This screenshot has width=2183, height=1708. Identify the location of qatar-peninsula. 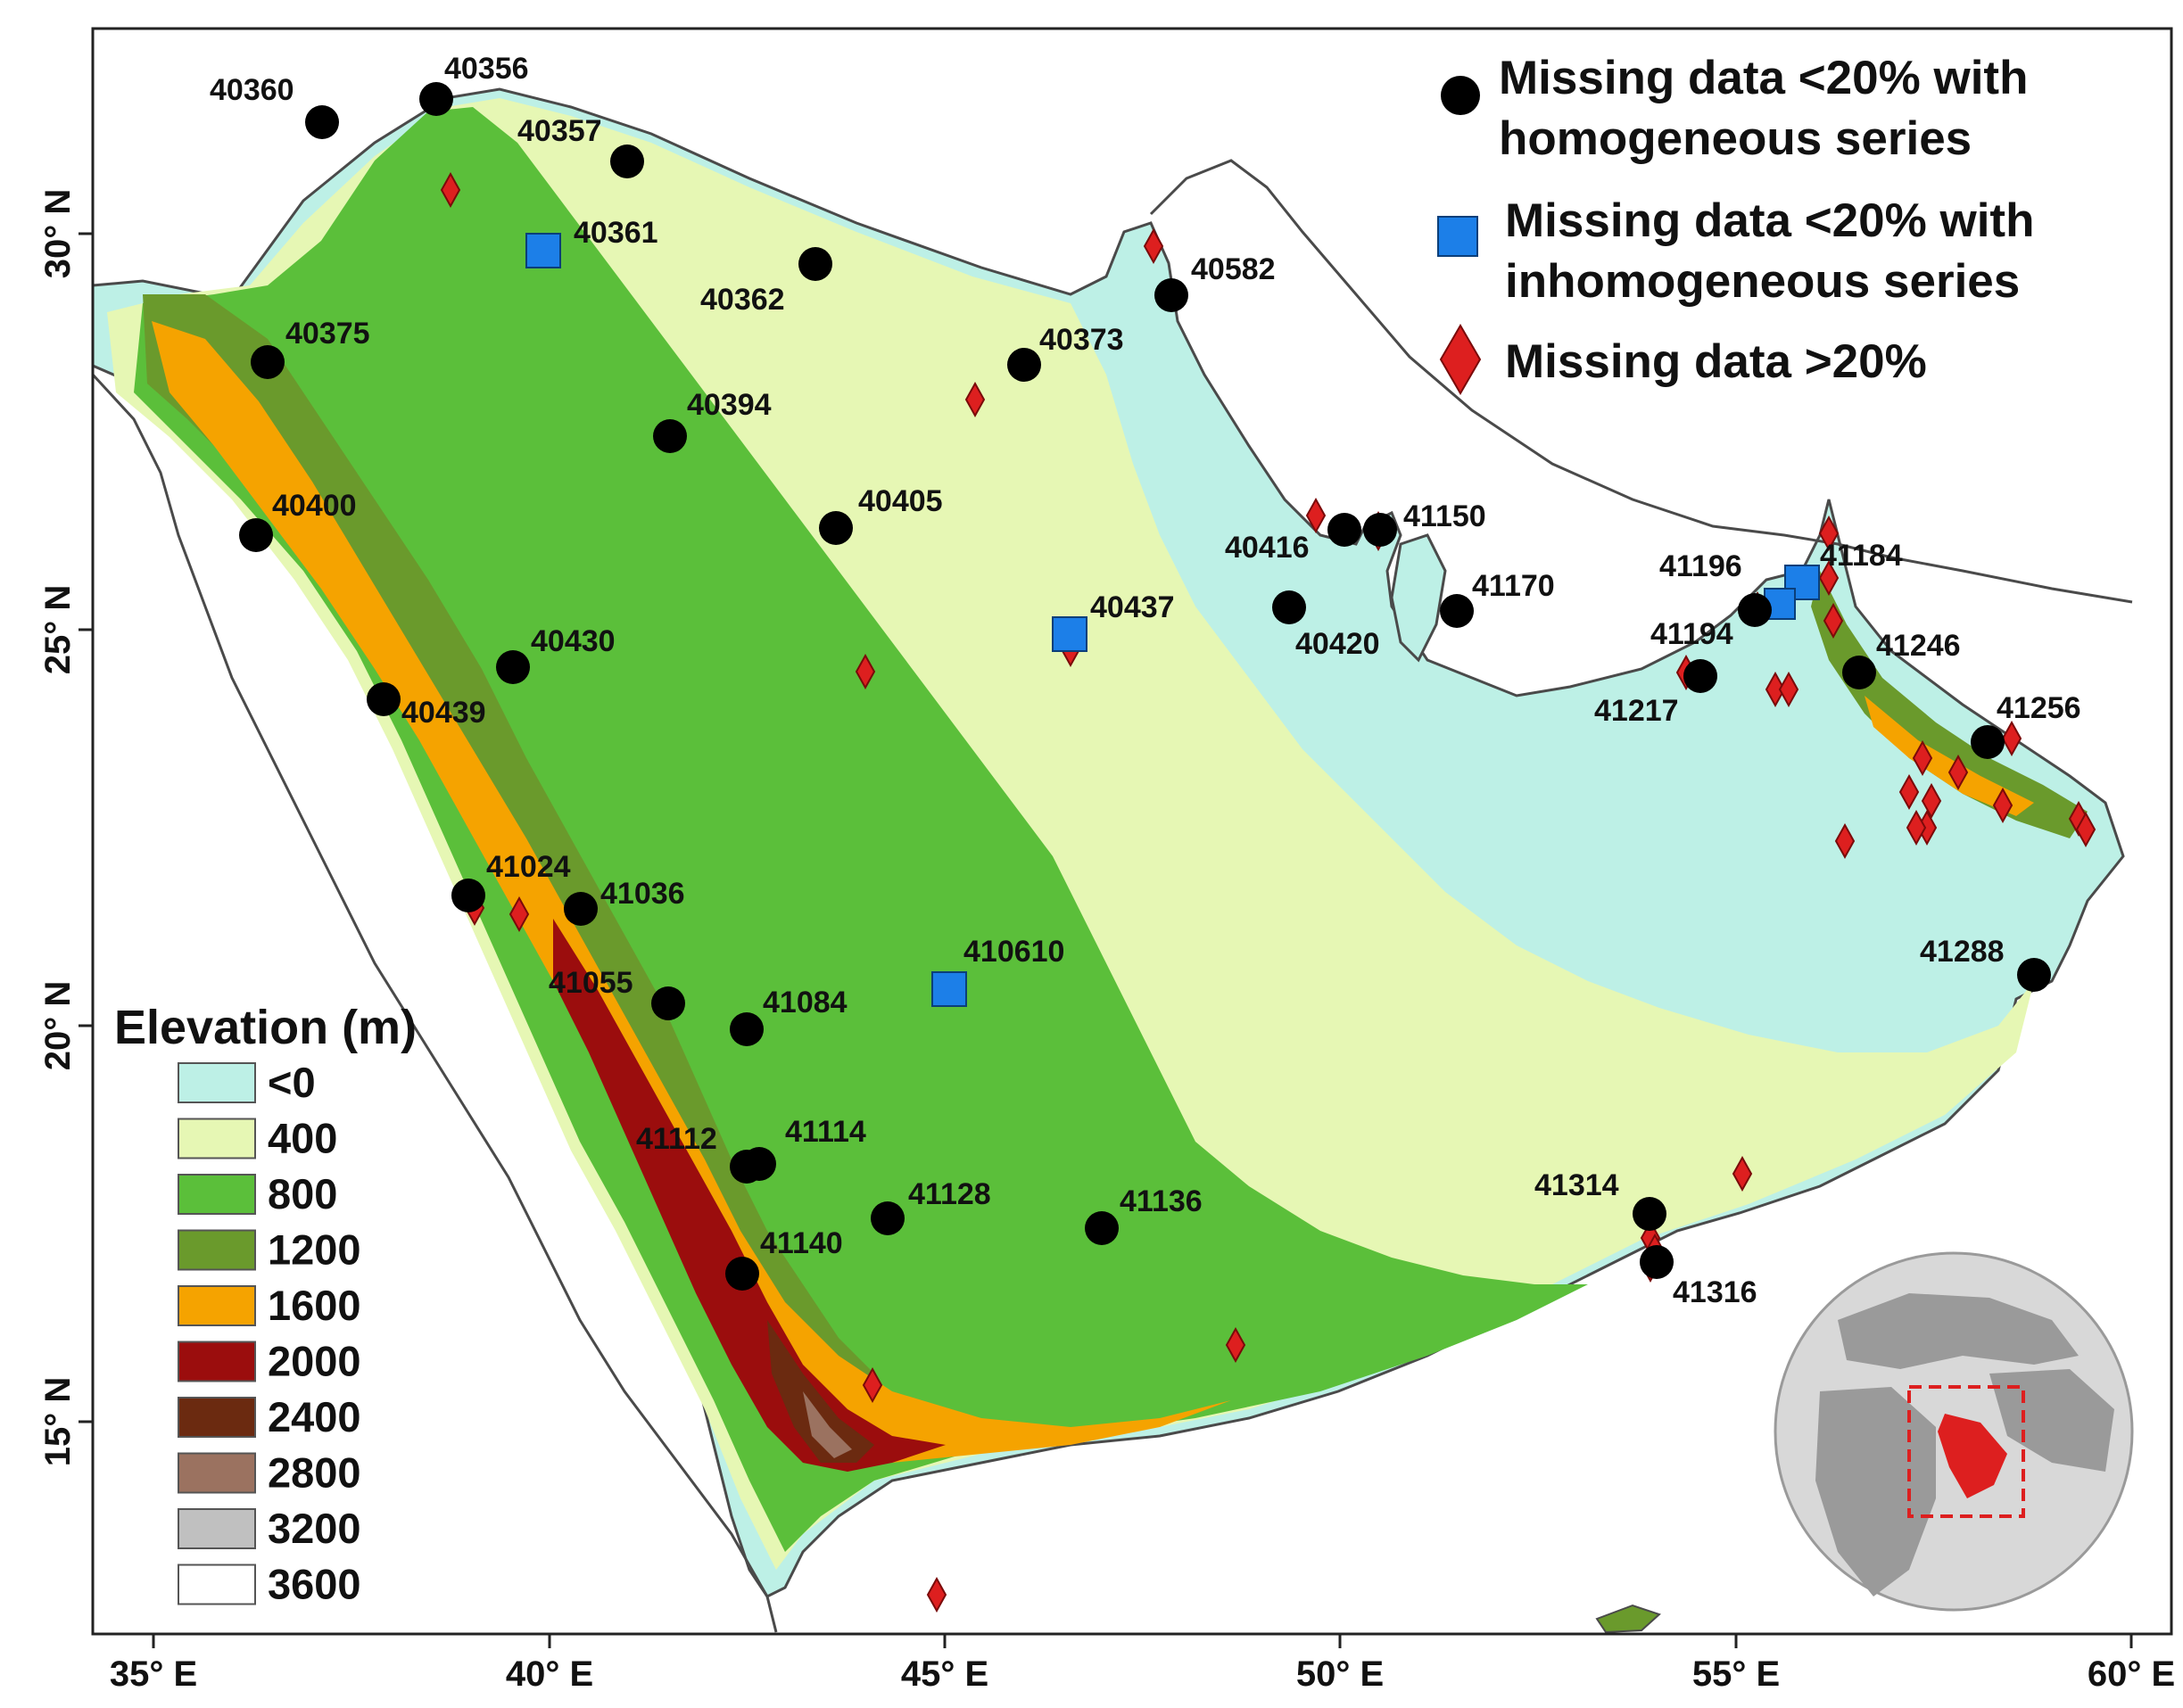
(1418, 598).